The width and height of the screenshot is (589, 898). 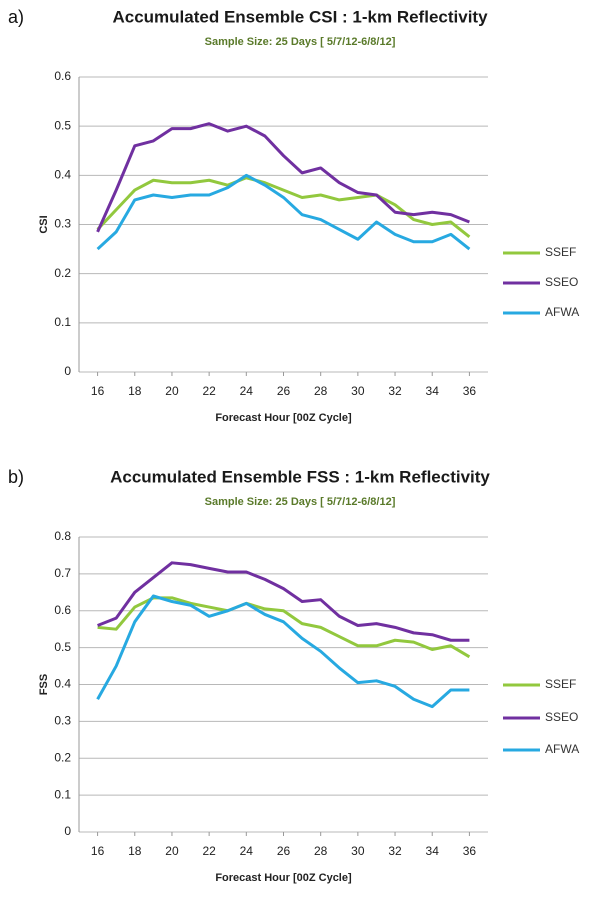 What do you see at coordinates (16, 477) in the screenshot?
I see `panel-label: b)` at bounding box center [16, 477].